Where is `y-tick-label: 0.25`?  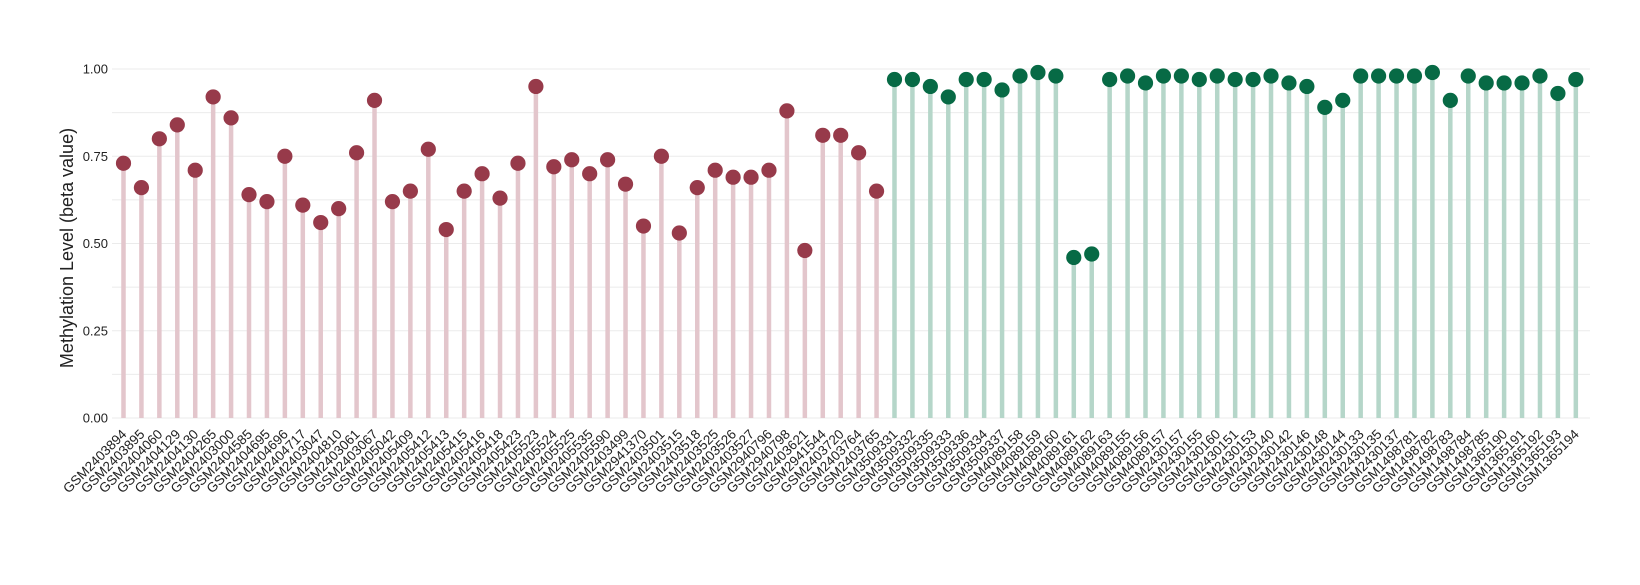
y-tick-label: 0.25 is located at coordinates (95, 330).